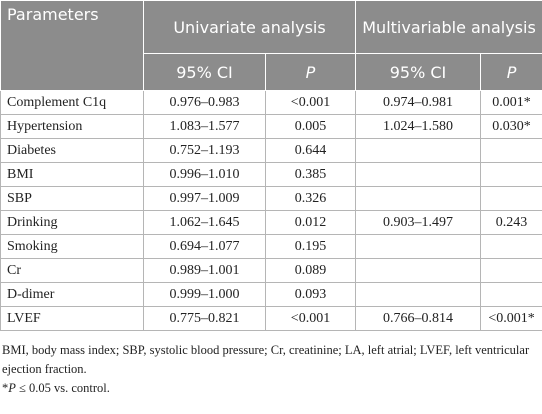 This screenshot has height=414, width=542. I want to click on row-label: Complement C1q, so click(72, 102).